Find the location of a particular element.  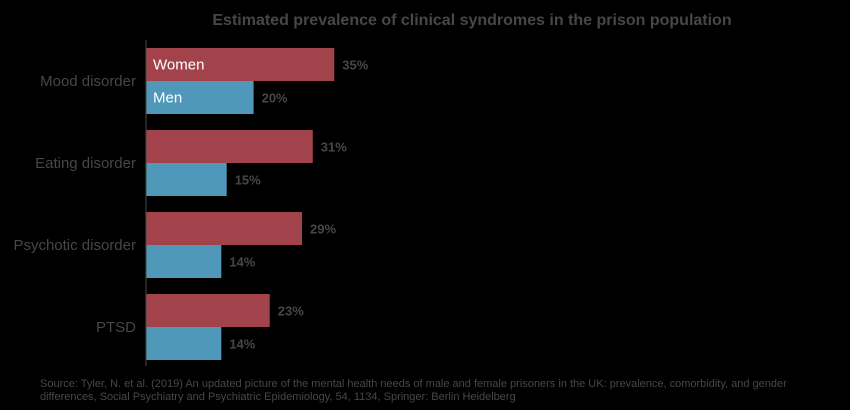

bar-women-ptsd is located at coordinates (208, 310).